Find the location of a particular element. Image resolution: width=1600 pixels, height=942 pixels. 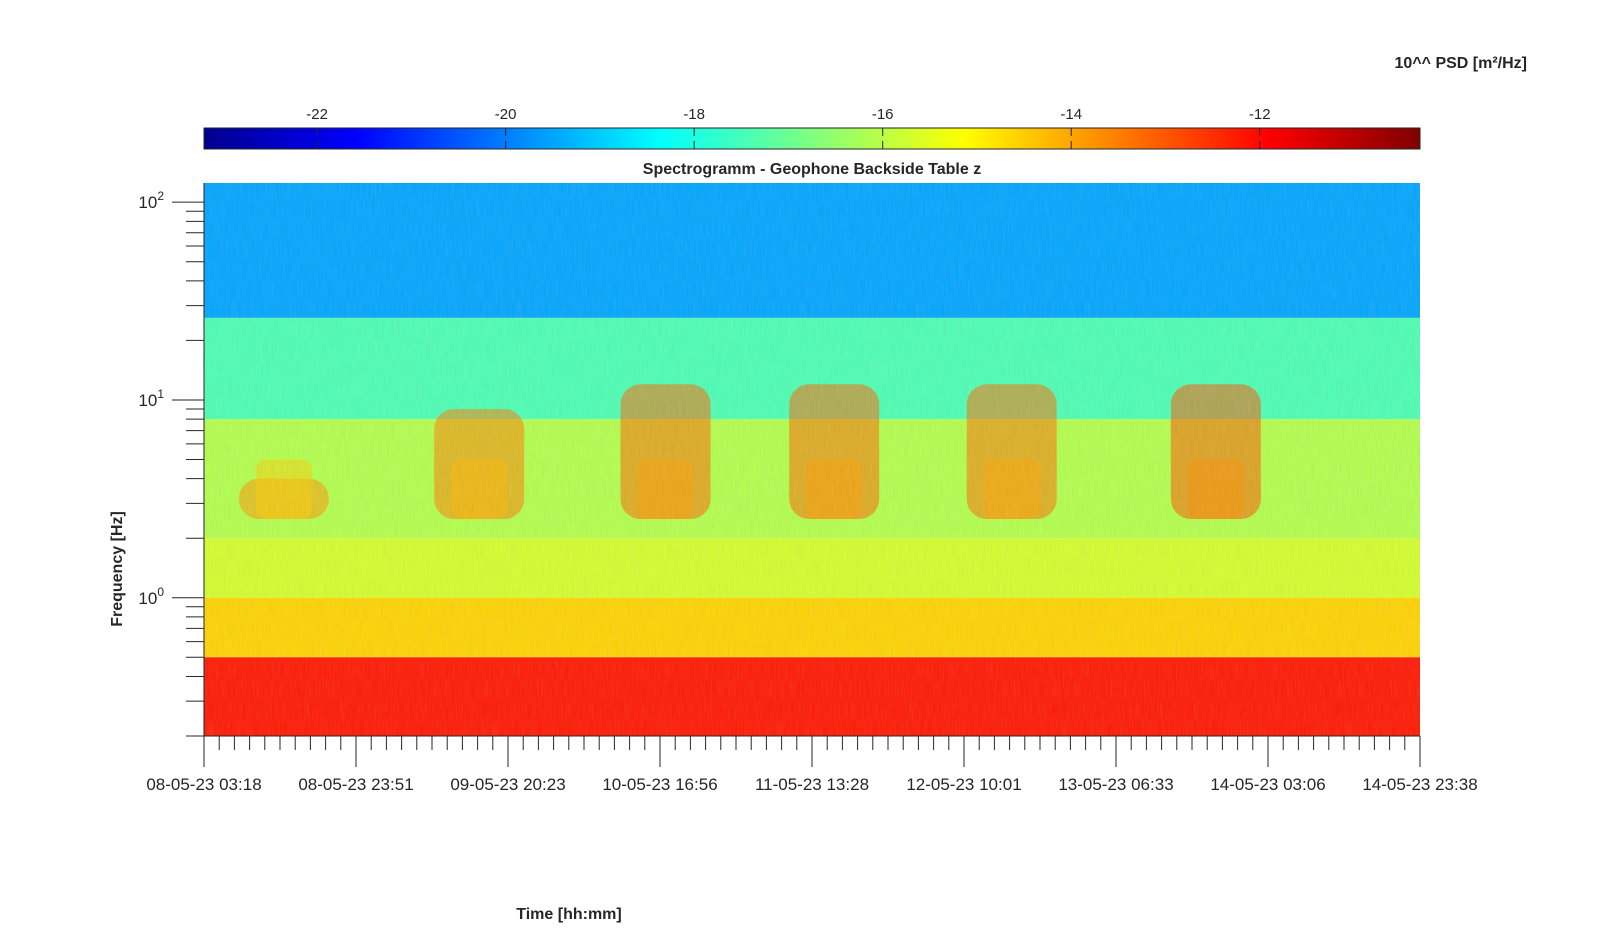

x-tick-label: 08-05-23 03:18 is located at coordinates (203, 784).